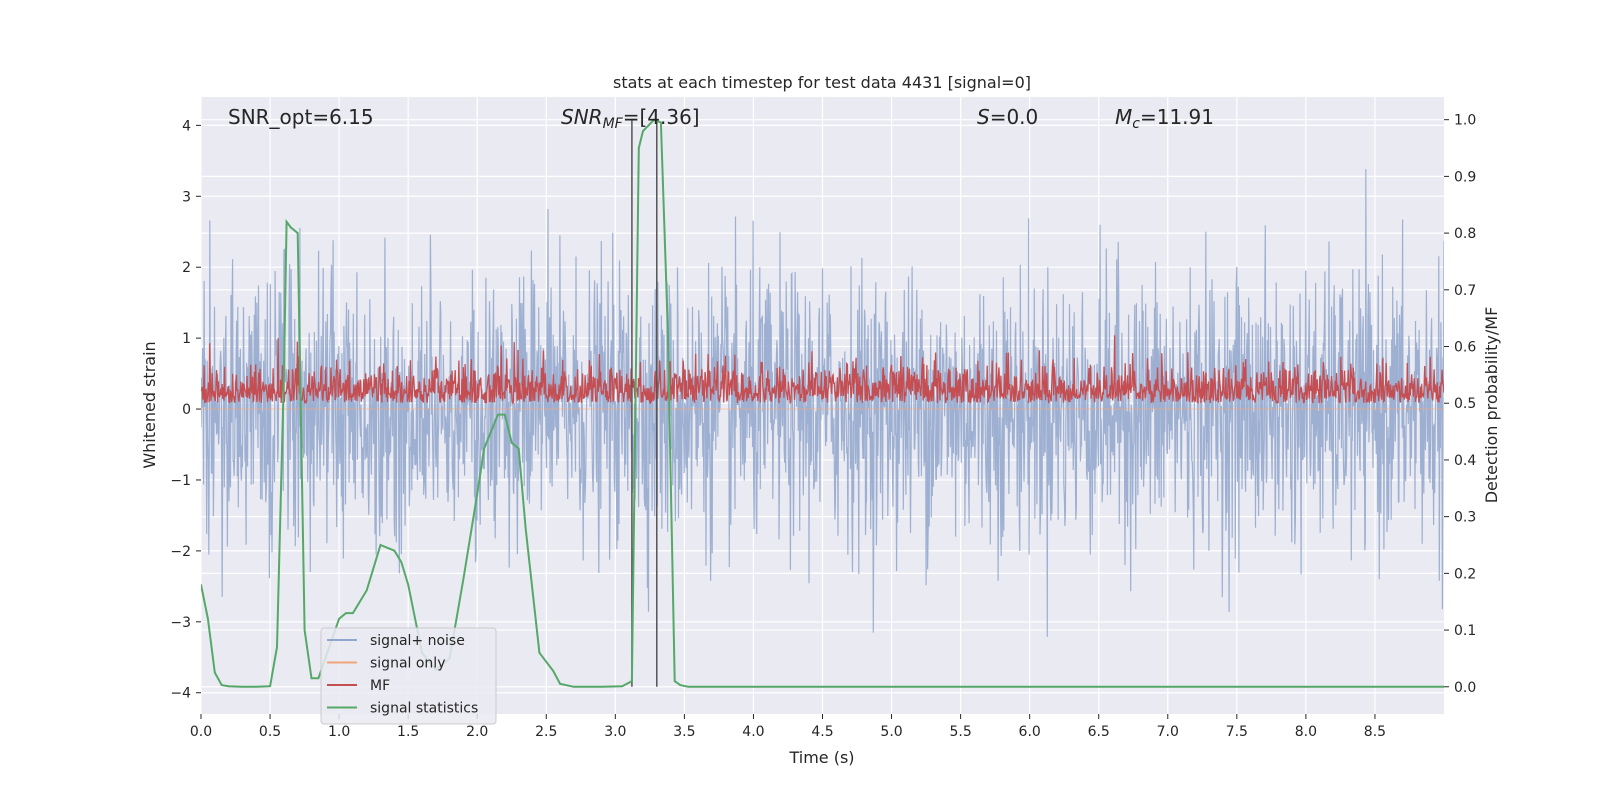 The image size is (1600, 800). What do you see at coordinates (1014, 117) in the screenshot?
I see `annotation-s-value: =0.0` at bounding box center [1014, 117].